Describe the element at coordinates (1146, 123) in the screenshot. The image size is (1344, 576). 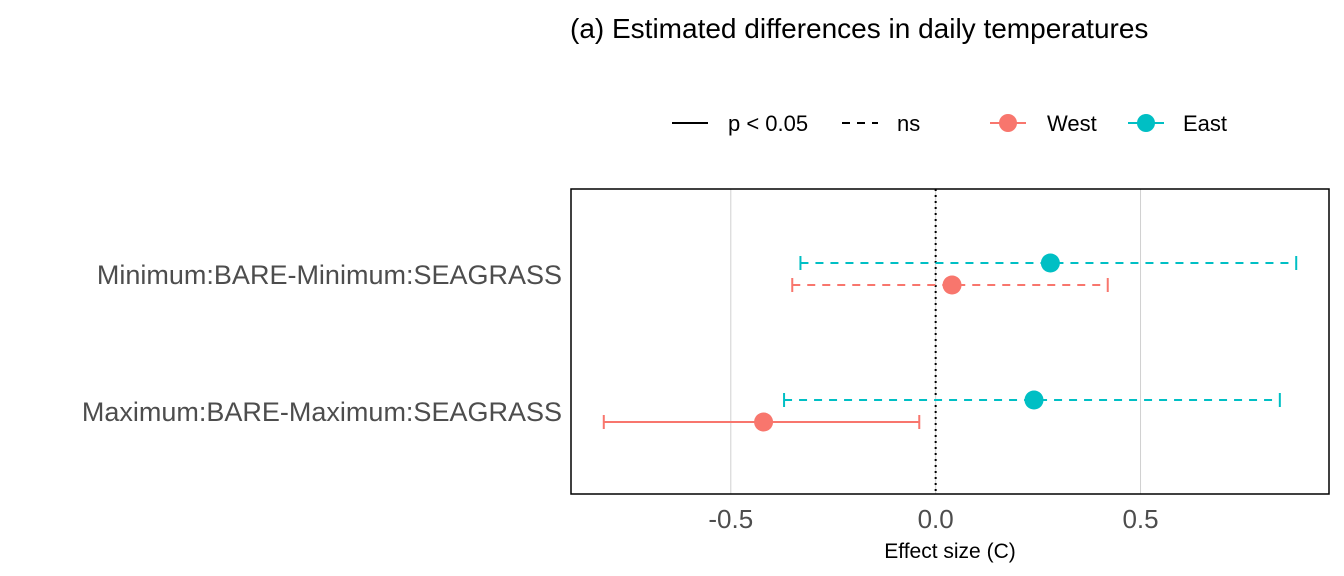
I see `legend-east-marker` at that location.